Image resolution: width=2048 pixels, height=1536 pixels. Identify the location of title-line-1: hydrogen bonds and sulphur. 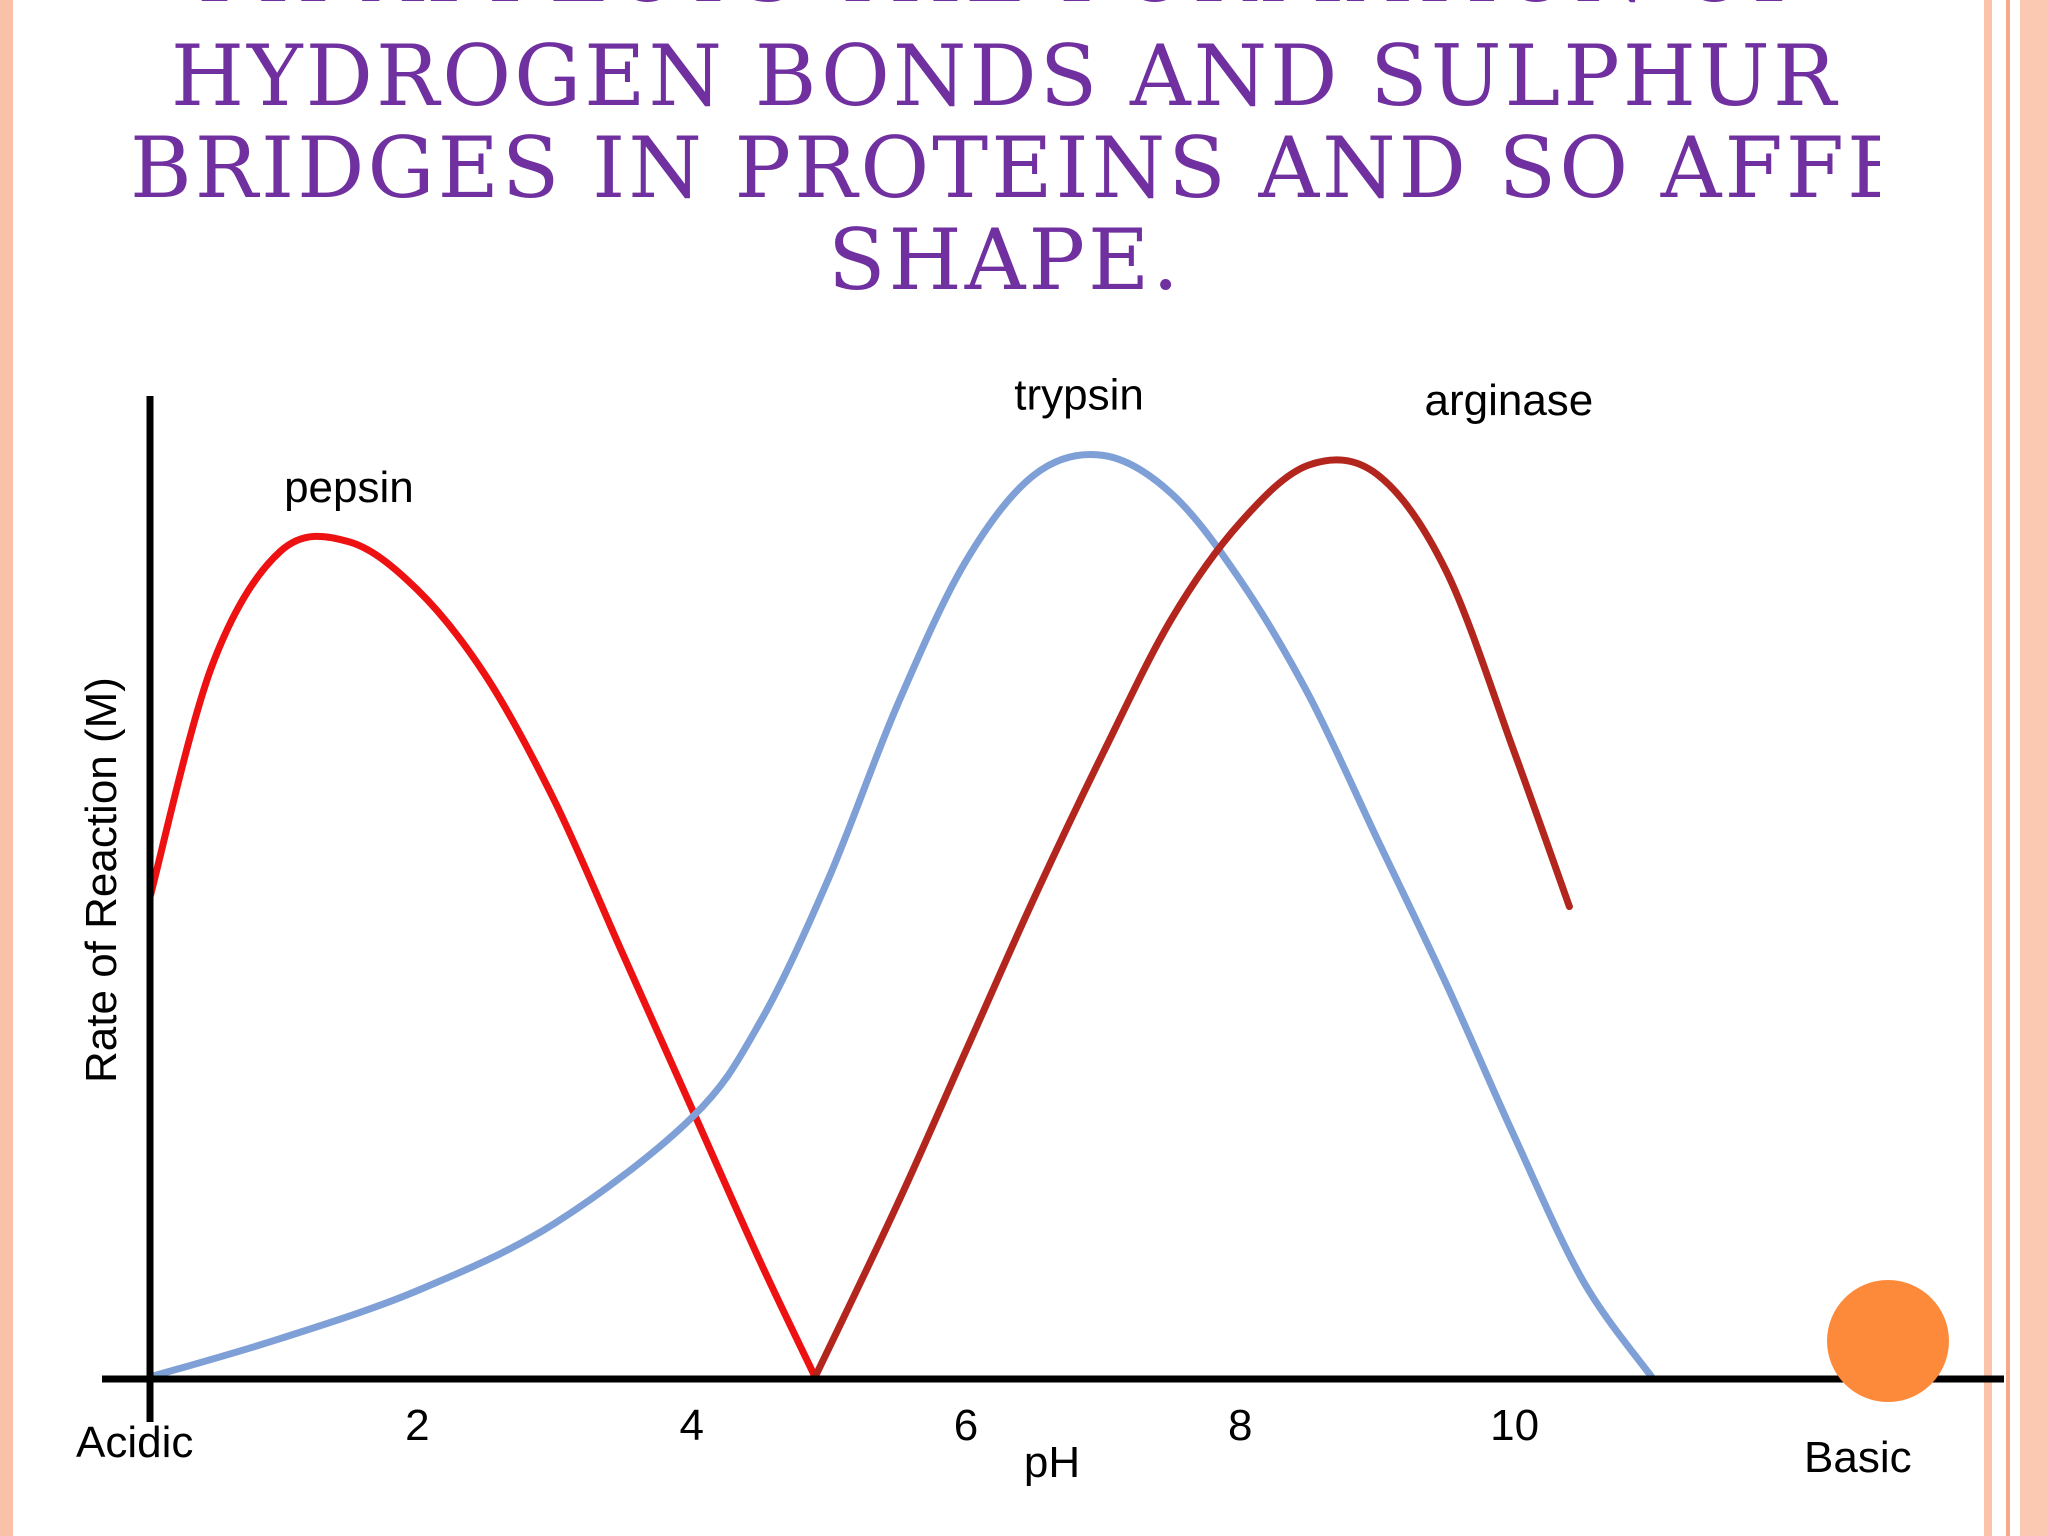
(1005, 76).